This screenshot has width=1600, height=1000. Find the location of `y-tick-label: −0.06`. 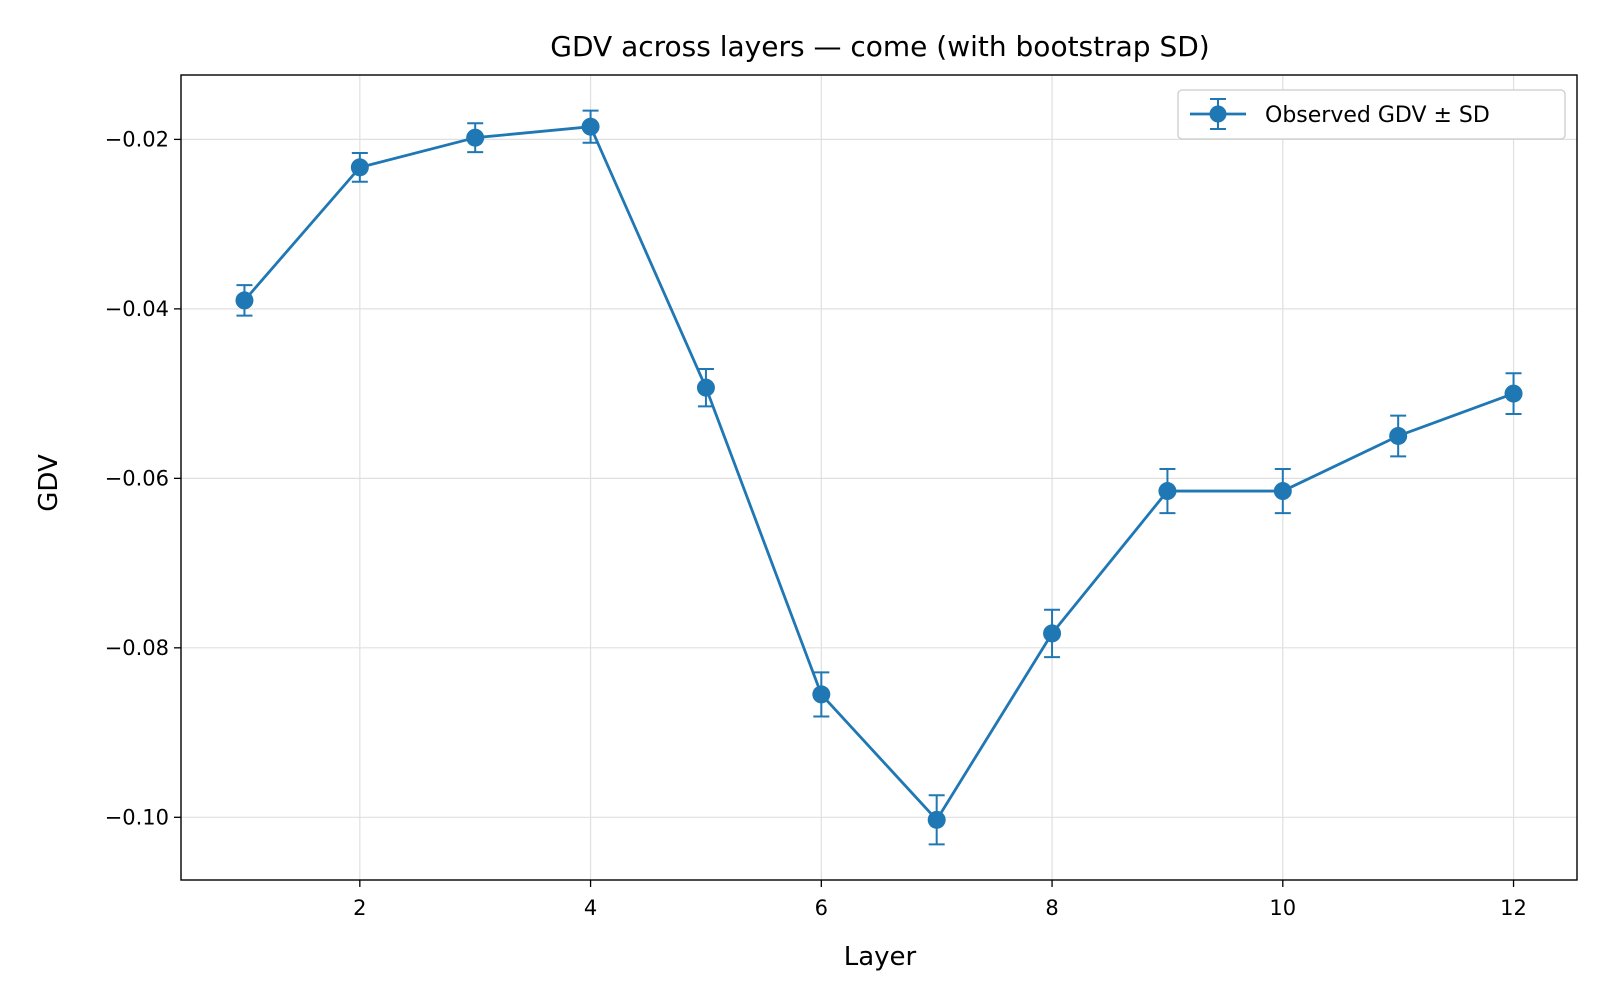

y-tick-label: −0.06 is located at coordinates (137, 478).